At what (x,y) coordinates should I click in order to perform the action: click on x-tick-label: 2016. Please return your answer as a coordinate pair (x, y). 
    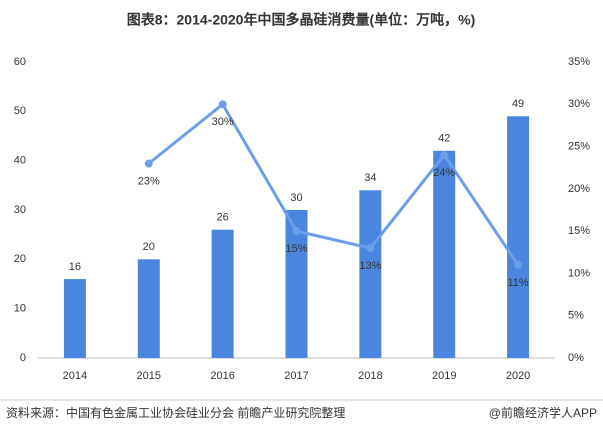
    Looking at the image, I should click on (222, 376).